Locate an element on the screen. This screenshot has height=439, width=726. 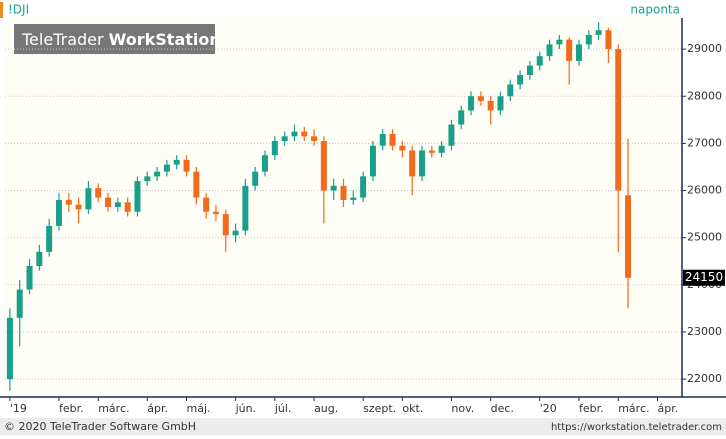
x-tick-label: máj. is located at coordinates (199, 408).